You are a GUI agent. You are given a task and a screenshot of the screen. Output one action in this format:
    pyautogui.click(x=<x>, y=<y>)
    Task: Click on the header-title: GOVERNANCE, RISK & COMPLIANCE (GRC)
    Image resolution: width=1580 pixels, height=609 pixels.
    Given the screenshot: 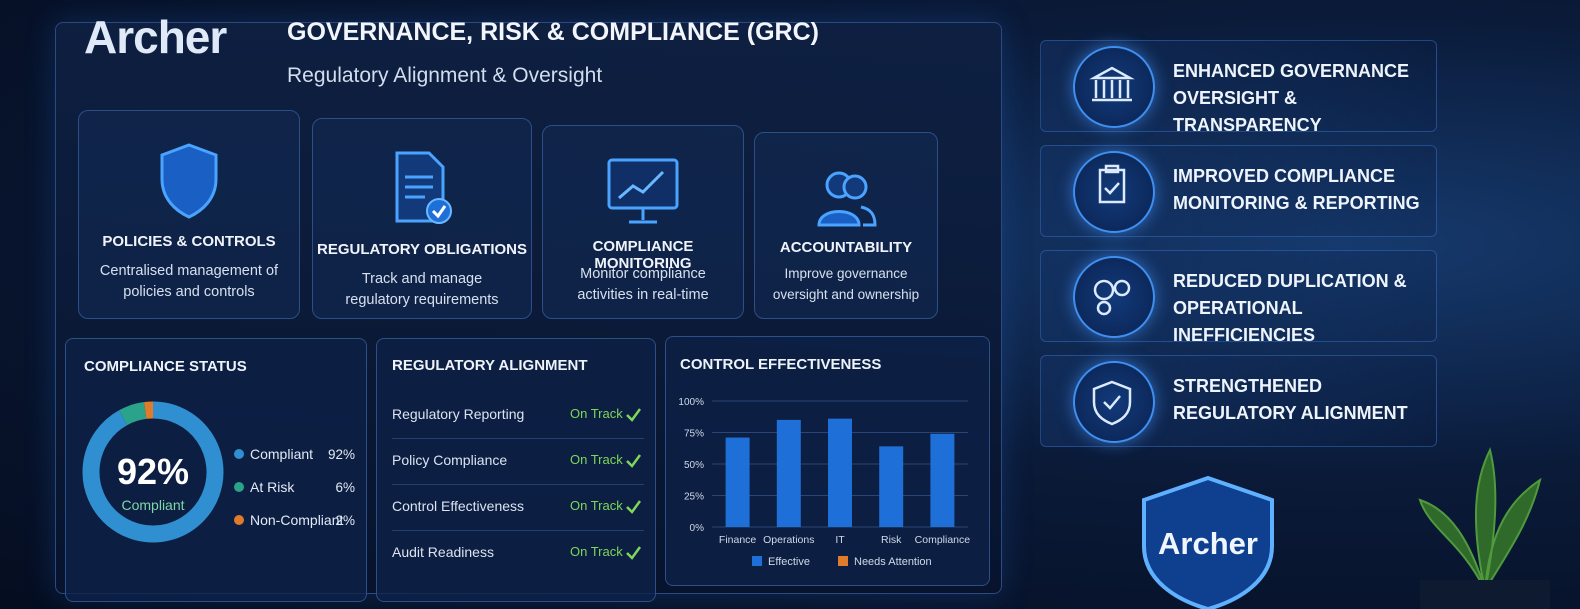 What is the action you would take?
    pyautogui.click(x=553, y=32)
    